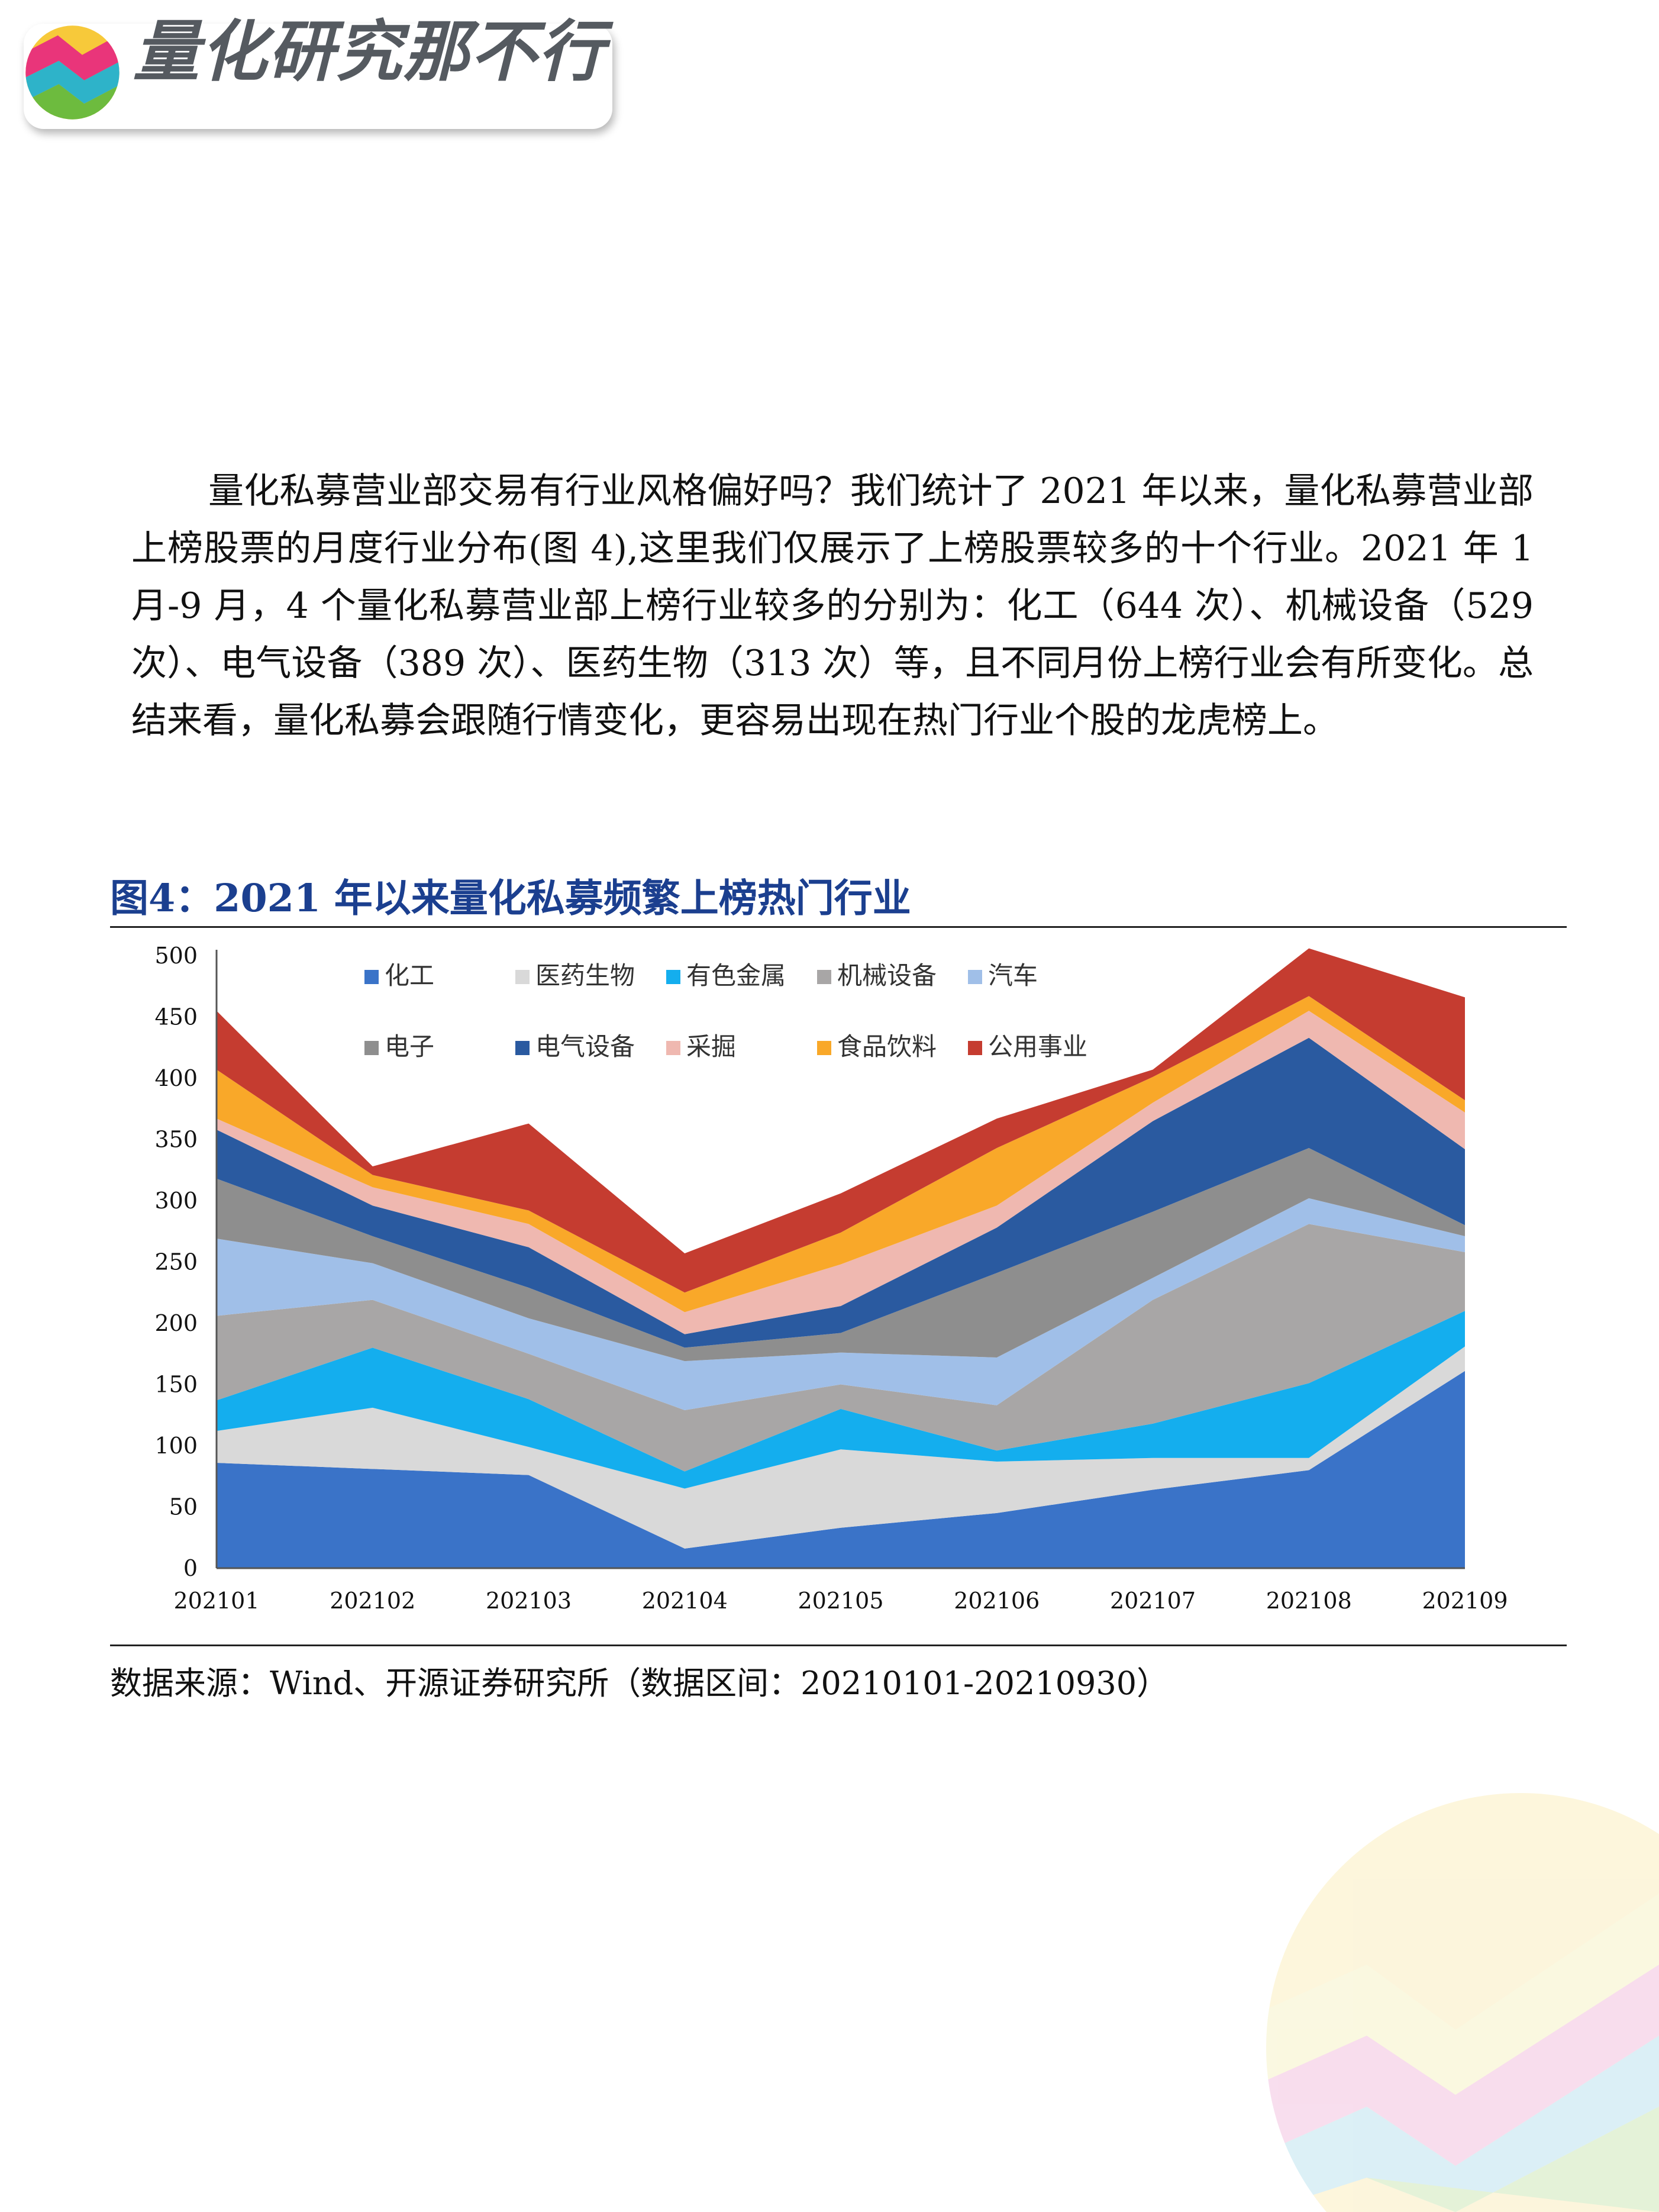 This screenshot has height=2212, width=1659. What do you see at coordinates (1465, 1601) in the screenshot?
I see `x-tick-label: 202109` at bounding box center [1465, 1601].